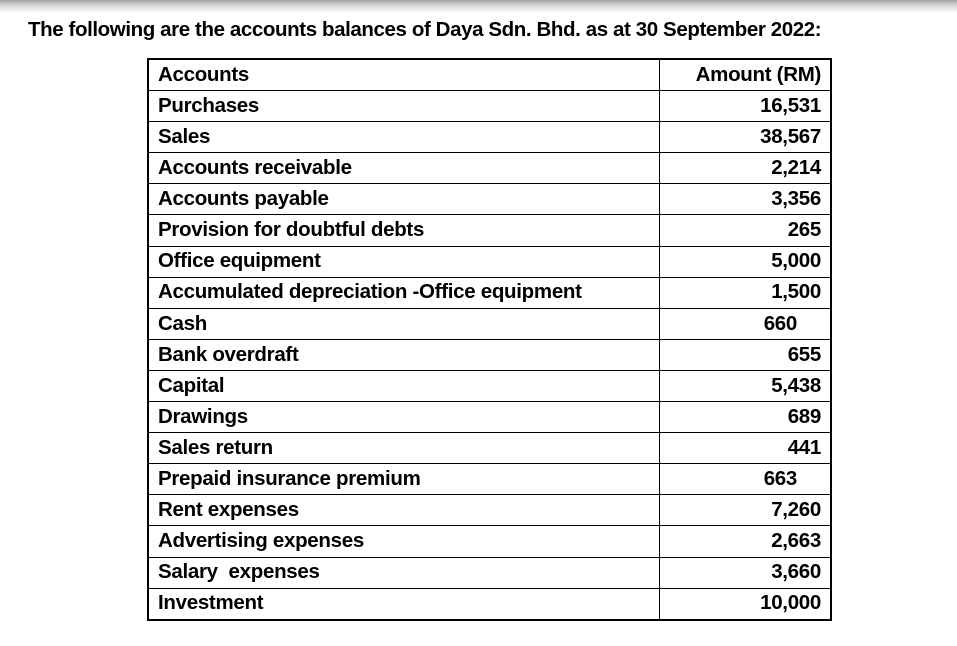 This screenshot has height=646, width=957. I want to click on table-header: Accounts Amount (RM), so click(489, 75).